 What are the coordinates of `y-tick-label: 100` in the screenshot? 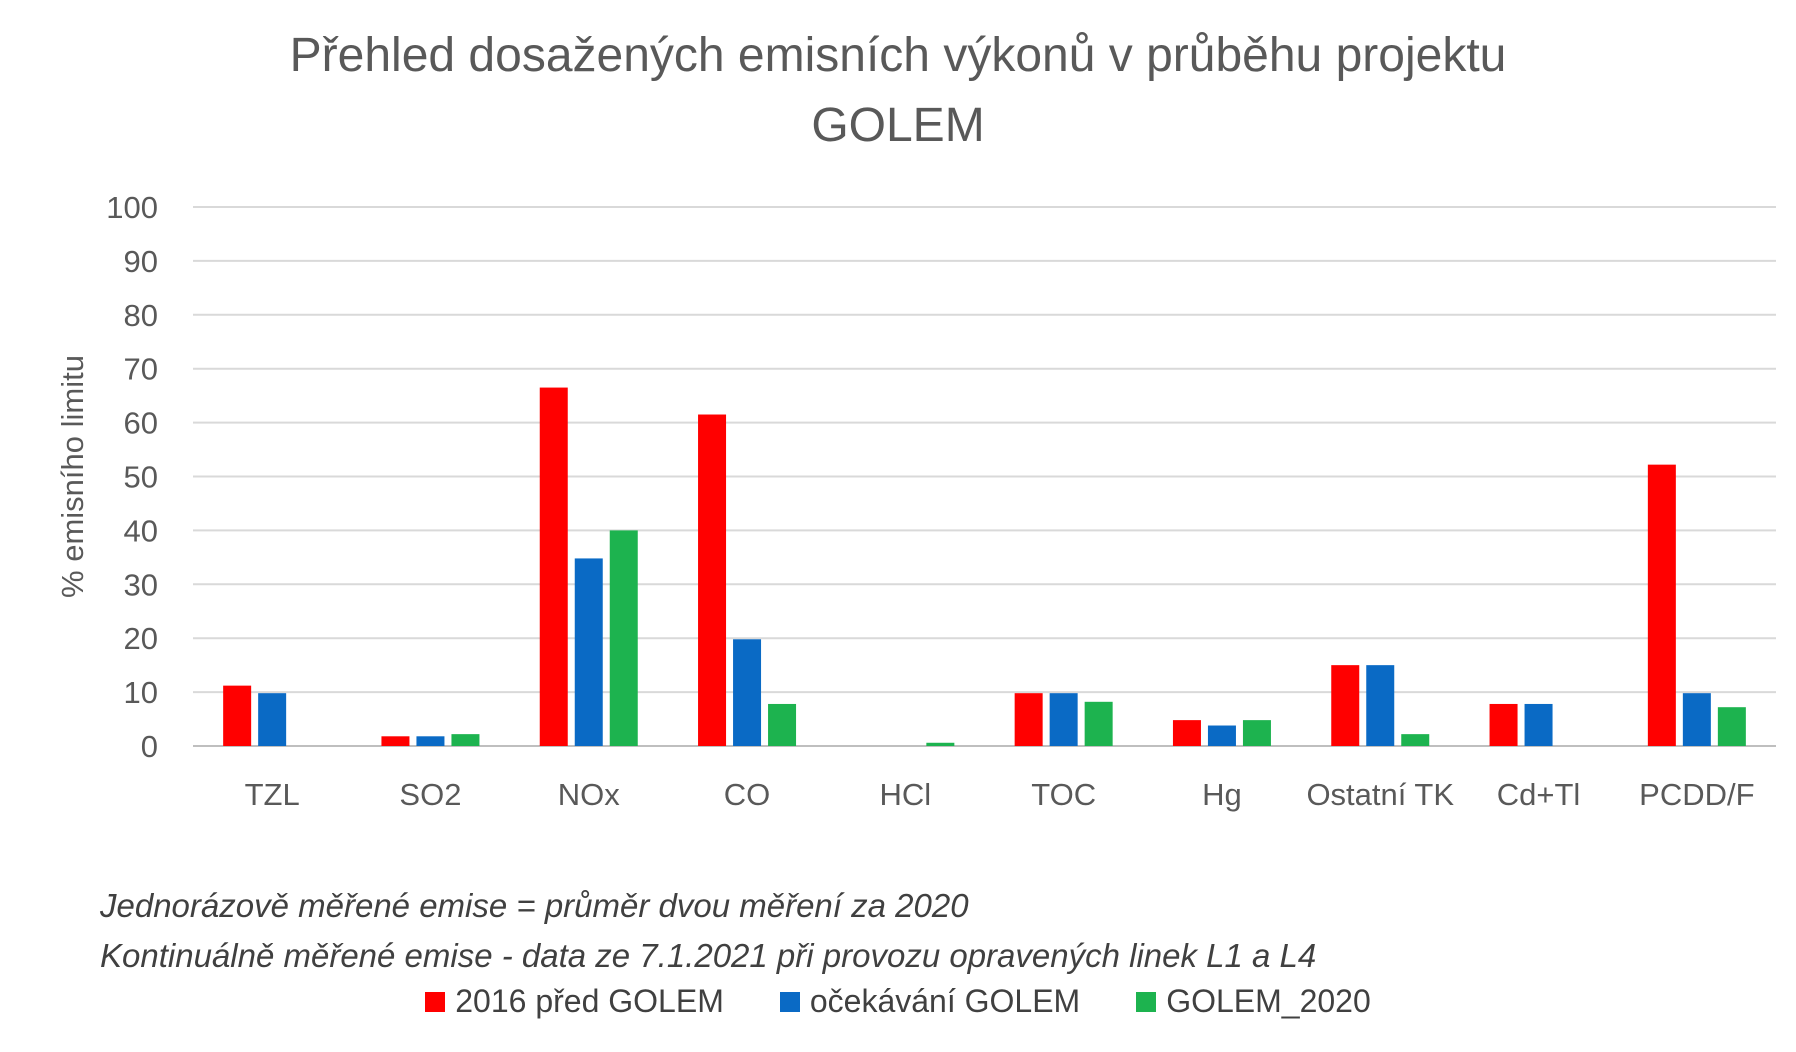 It's located at (132, 207).